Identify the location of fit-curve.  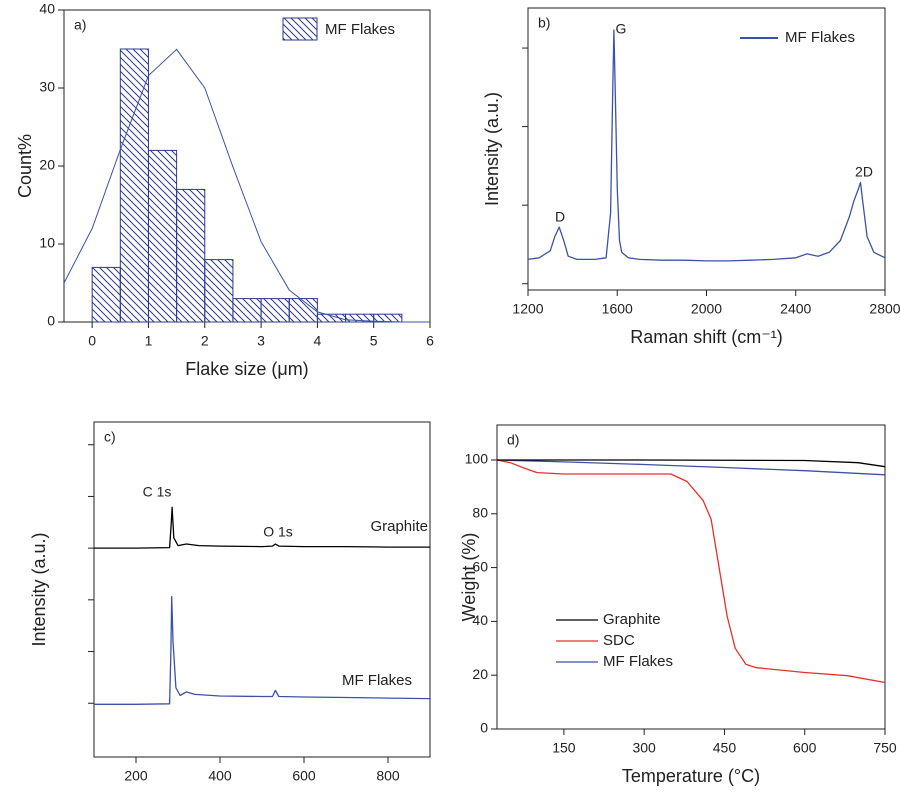
(246, 185).